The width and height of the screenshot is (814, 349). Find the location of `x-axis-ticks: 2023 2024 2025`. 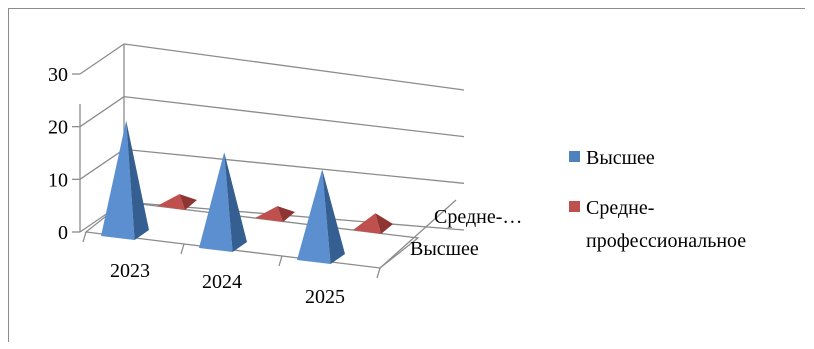

x-axis-ticks: 2023 2024 2025 is located at coordinates (227, 284).